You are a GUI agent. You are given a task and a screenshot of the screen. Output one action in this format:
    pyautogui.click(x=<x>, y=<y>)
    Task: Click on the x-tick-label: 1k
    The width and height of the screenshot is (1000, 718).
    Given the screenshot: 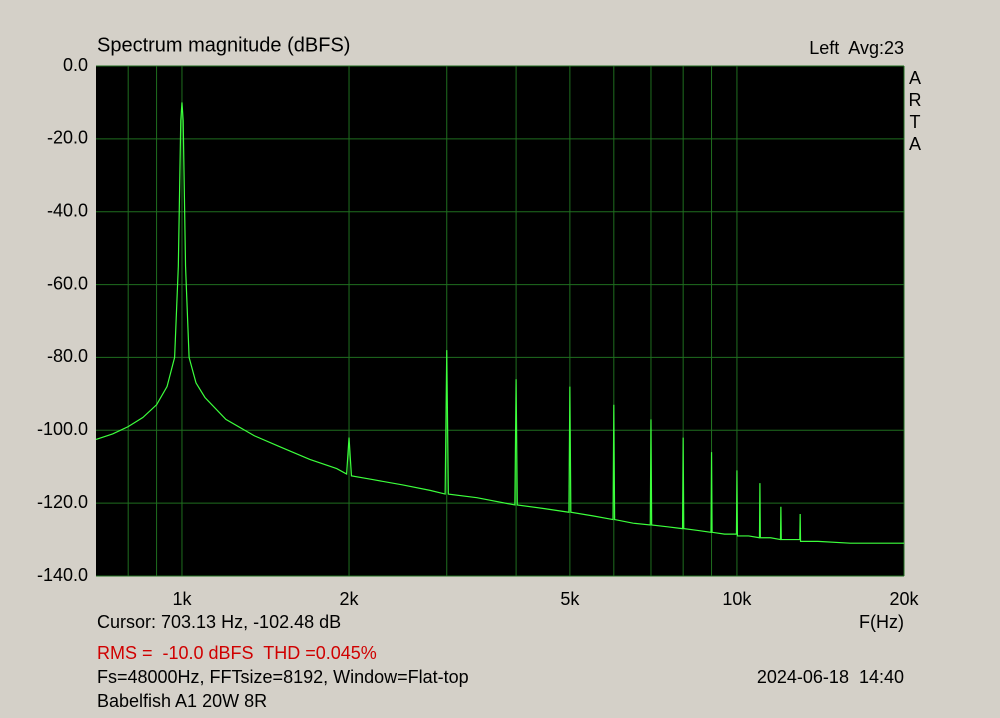 What is the action you would take?
    pyautogui.click(x=182, y=599)
    